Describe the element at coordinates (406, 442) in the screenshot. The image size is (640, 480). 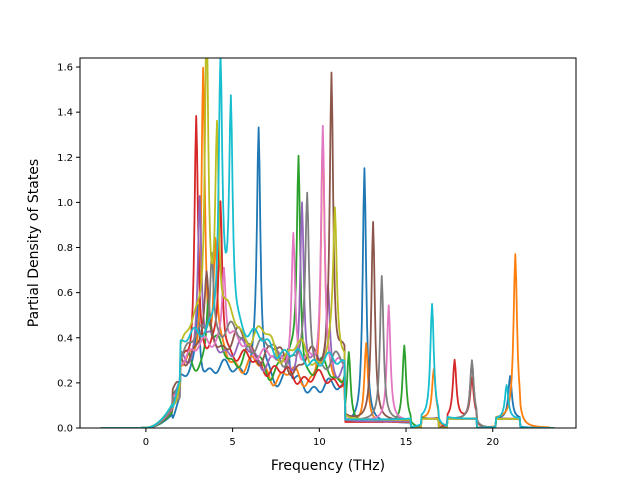
I see `x-tick-label: 15` at that location.